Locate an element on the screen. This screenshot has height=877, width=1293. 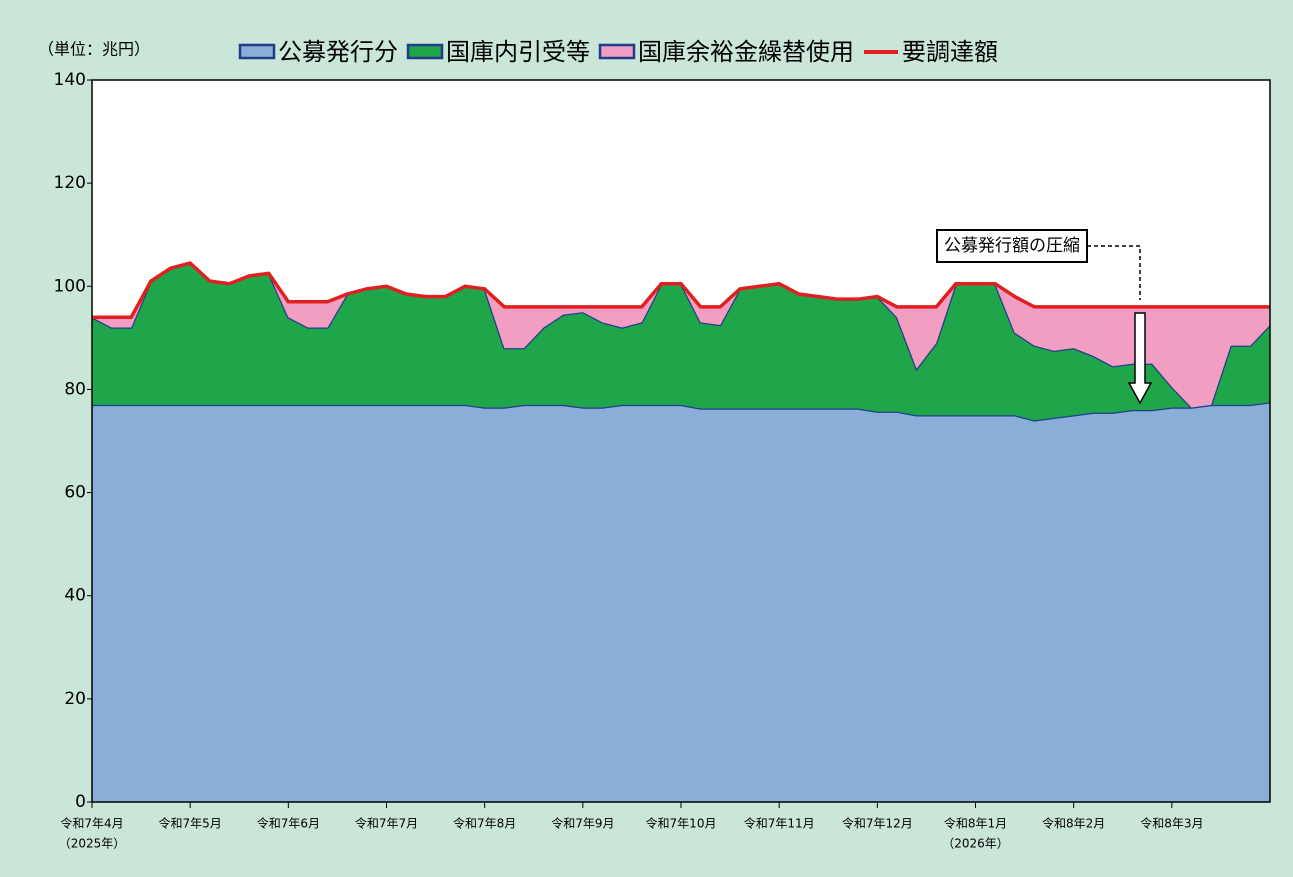
x-tick-label: 令和7年12月 is located at coordinates (877, 823).